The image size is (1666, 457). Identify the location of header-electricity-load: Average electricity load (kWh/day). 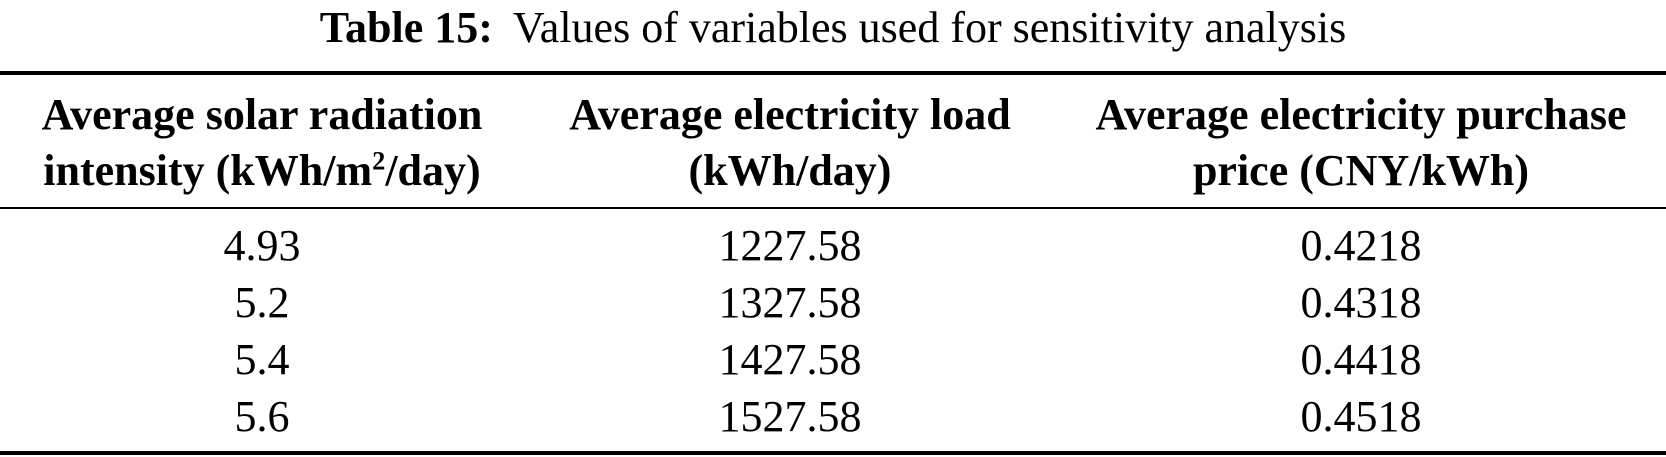
(790, 141).